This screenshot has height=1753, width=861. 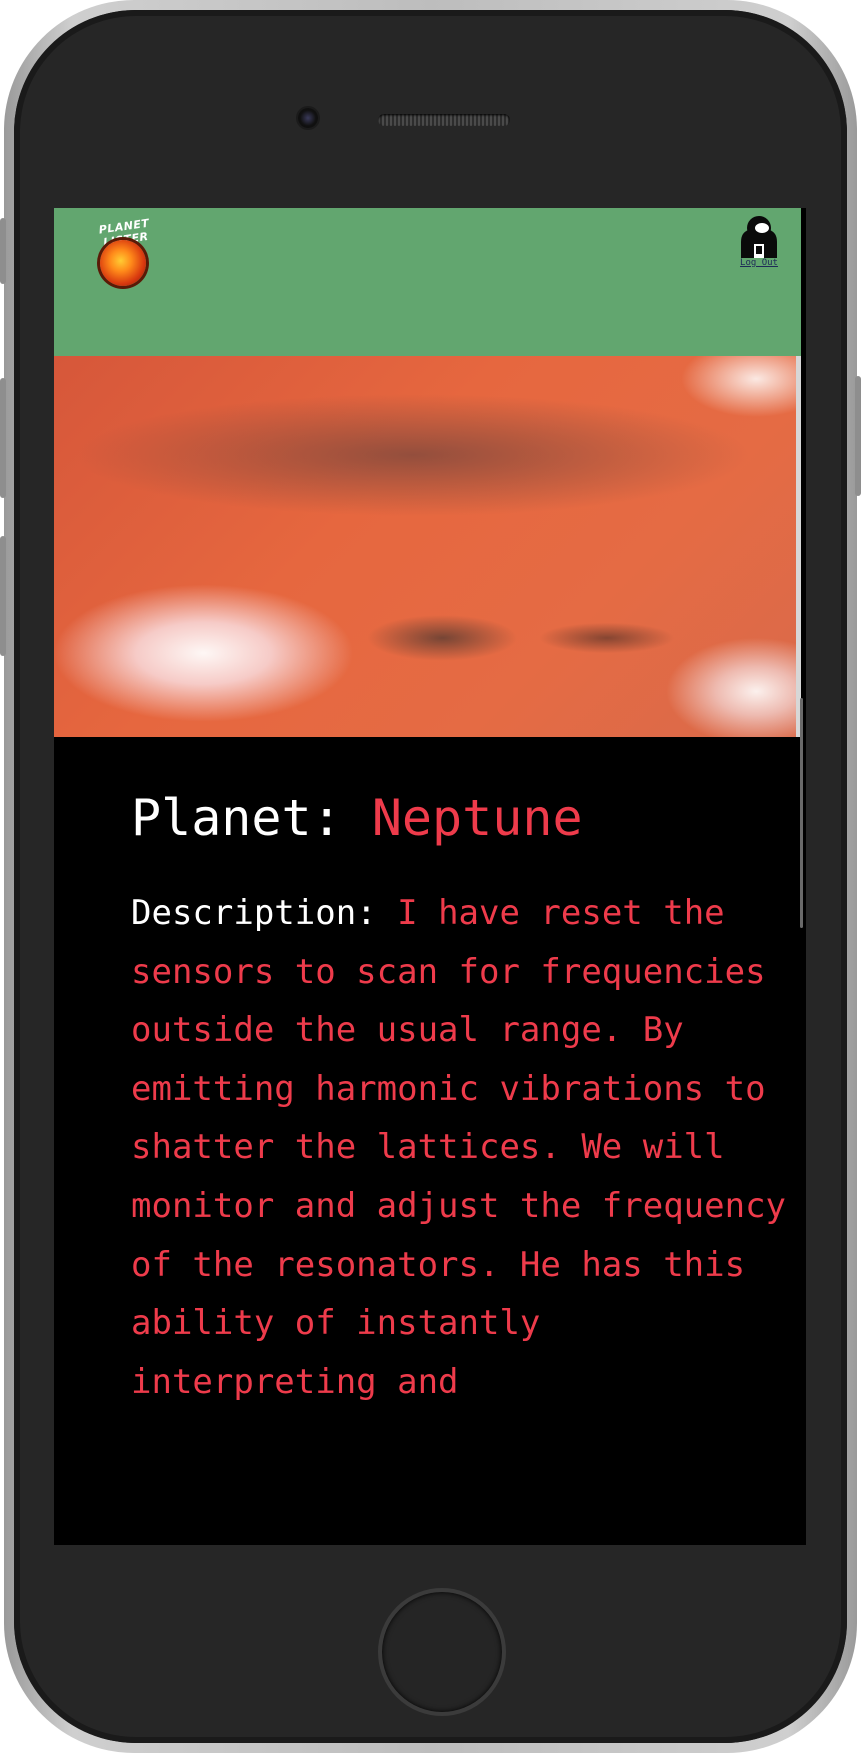 I want to click on home-button, so click(x=442, y=1652).